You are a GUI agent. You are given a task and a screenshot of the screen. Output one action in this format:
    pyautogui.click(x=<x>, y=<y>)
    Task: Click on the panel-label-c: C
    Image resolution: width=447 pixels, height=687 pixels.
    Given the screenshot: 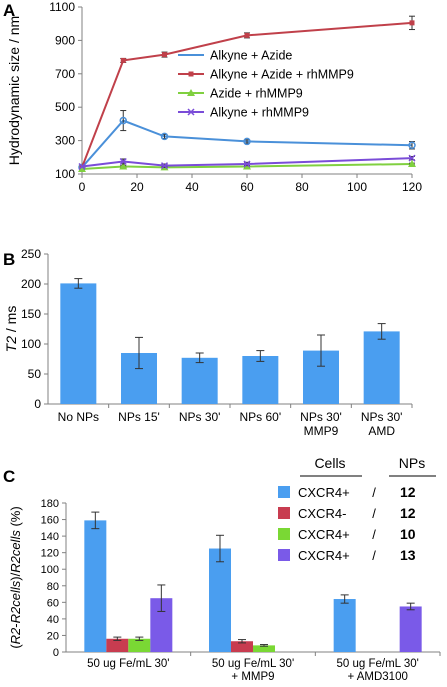 What is the action you would take?
    pyautogui.click(x=9, y=476)
    